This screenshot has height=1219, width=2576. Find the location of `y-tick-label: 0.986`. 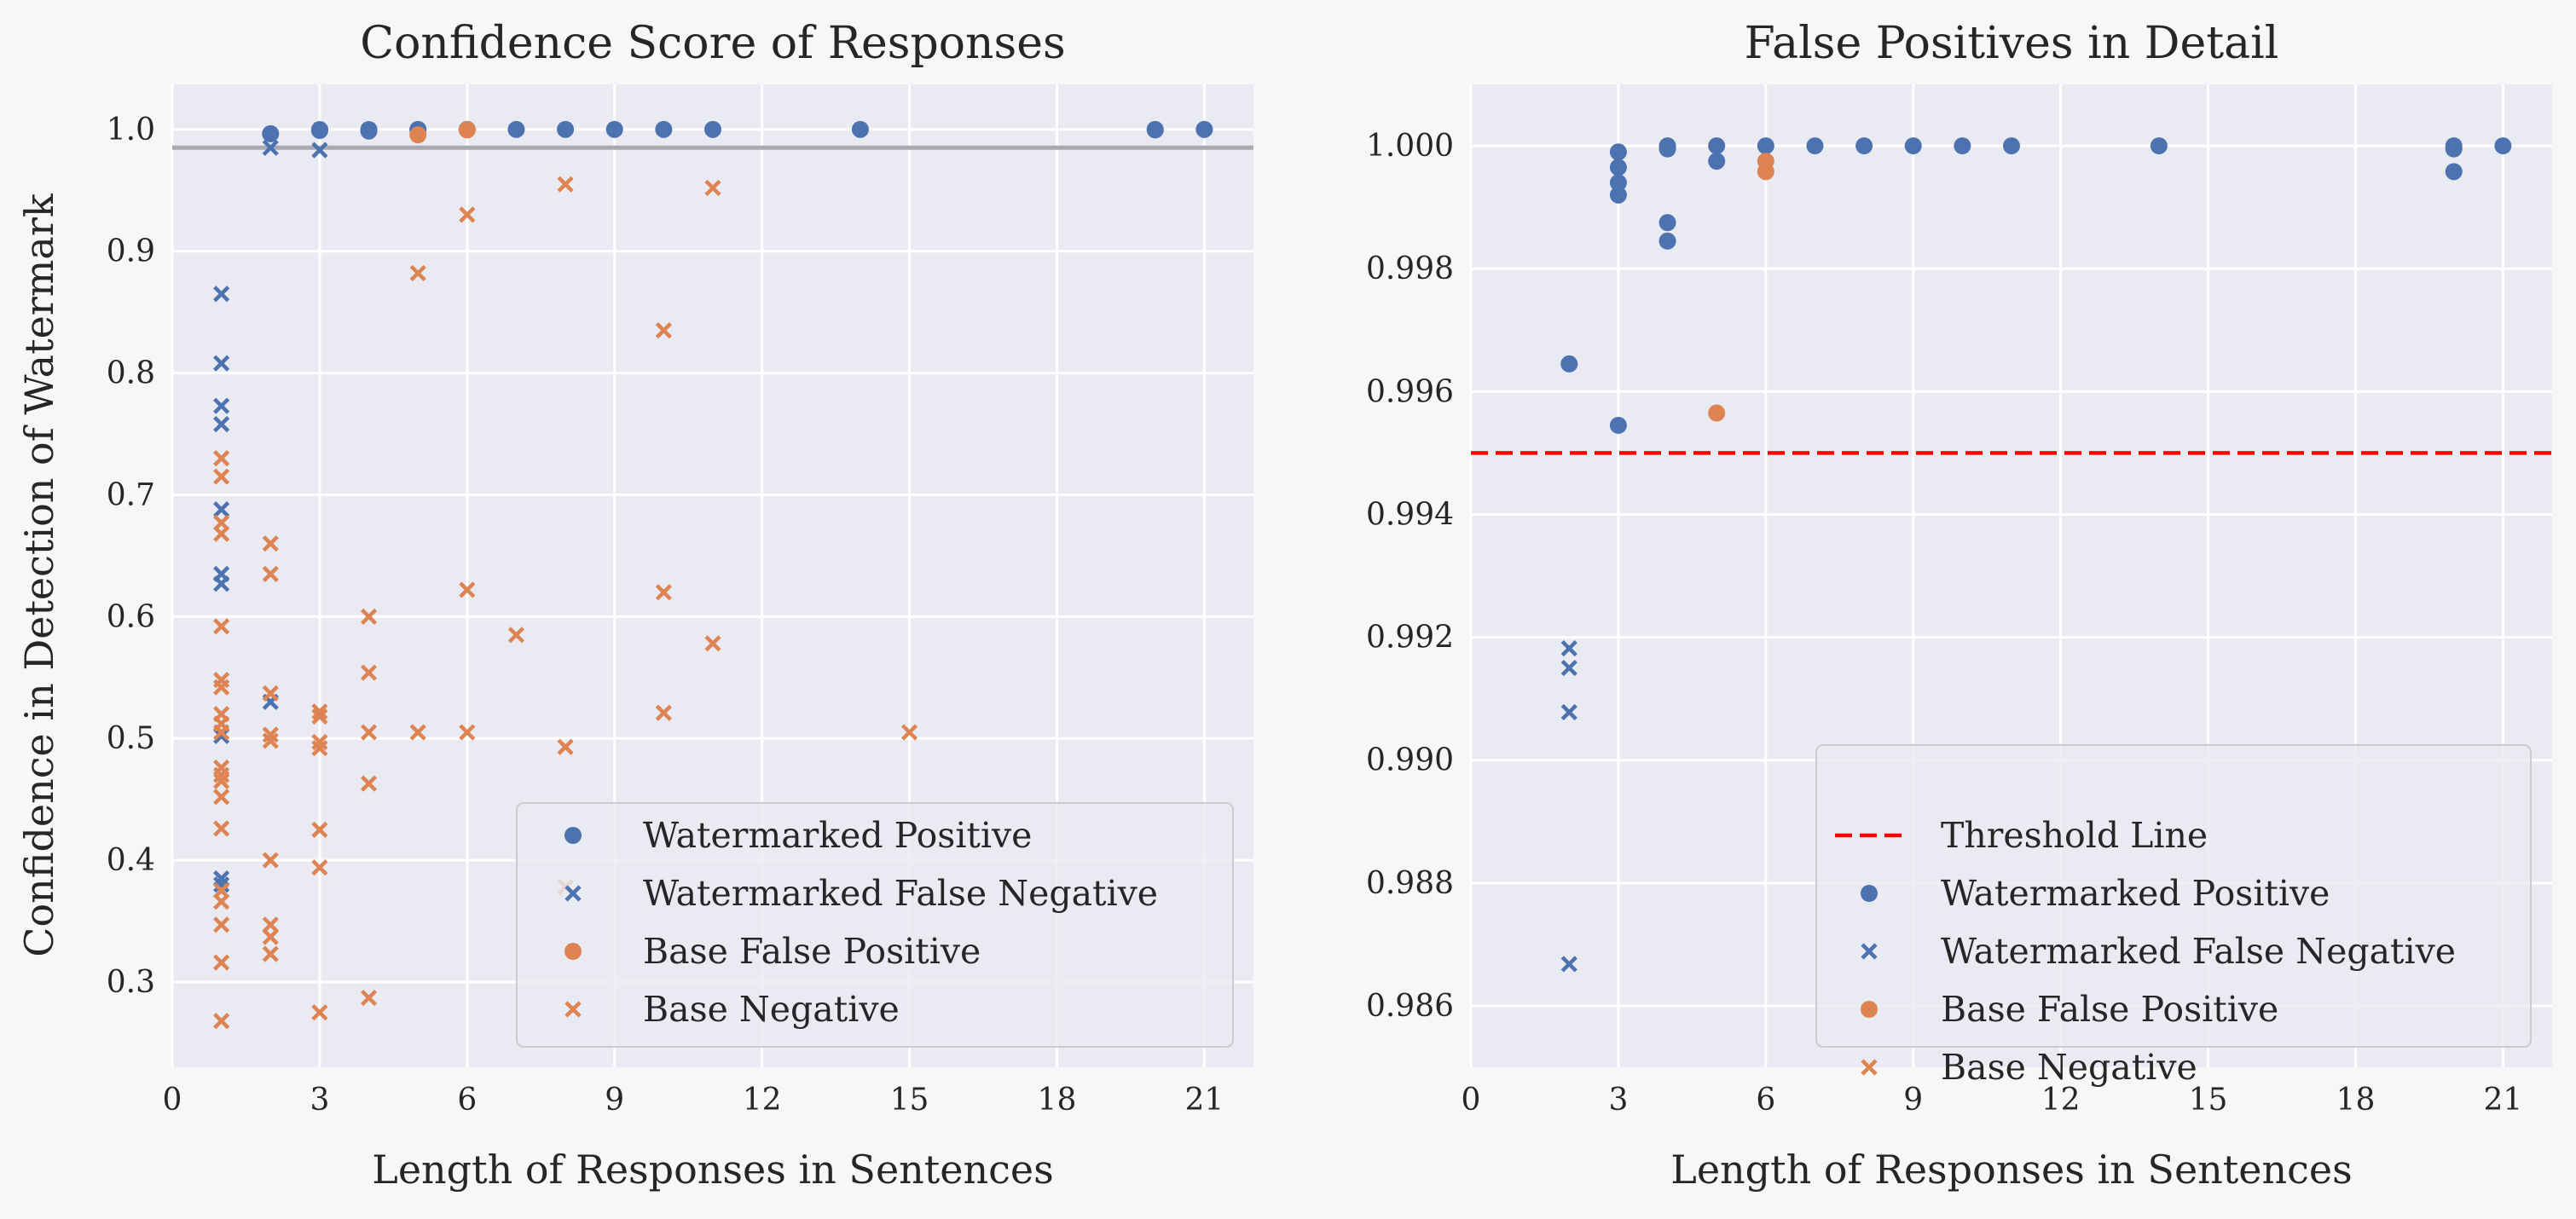

y-tick-label: 0.986 is located at coordinates (1410, 1006).